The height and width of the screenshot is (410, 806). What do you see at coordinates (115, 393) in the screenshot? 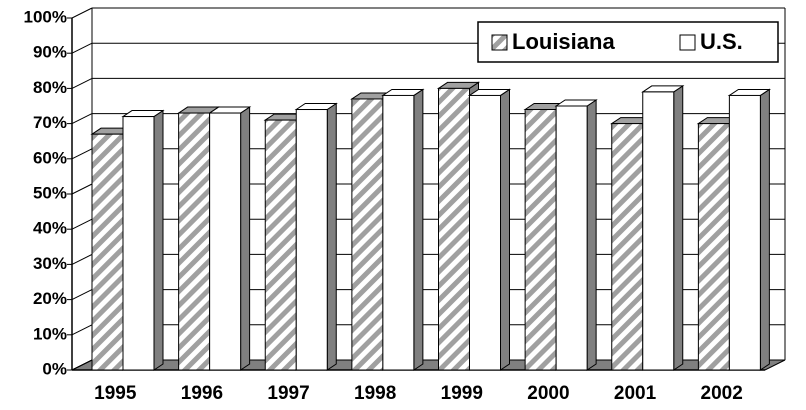
I see `x-tick-label: 1995` at bounding box center [115, 393].